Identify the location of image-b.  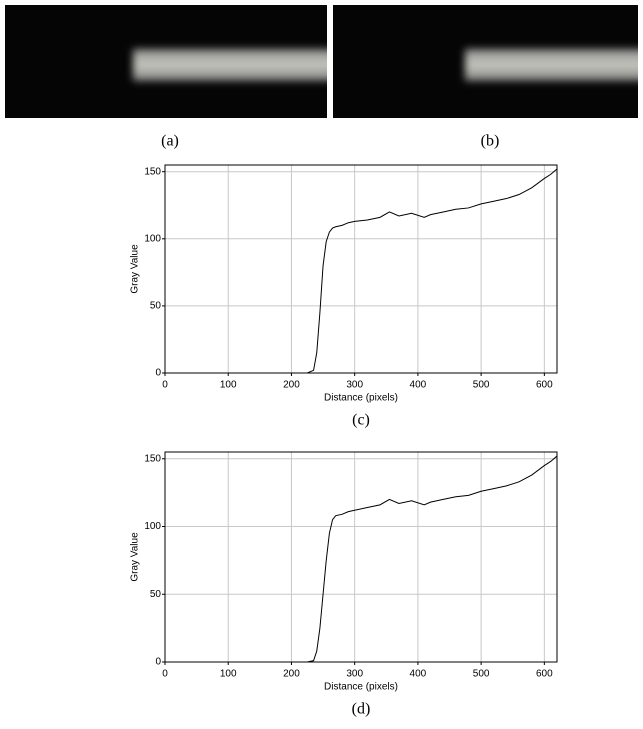
(485, 61).